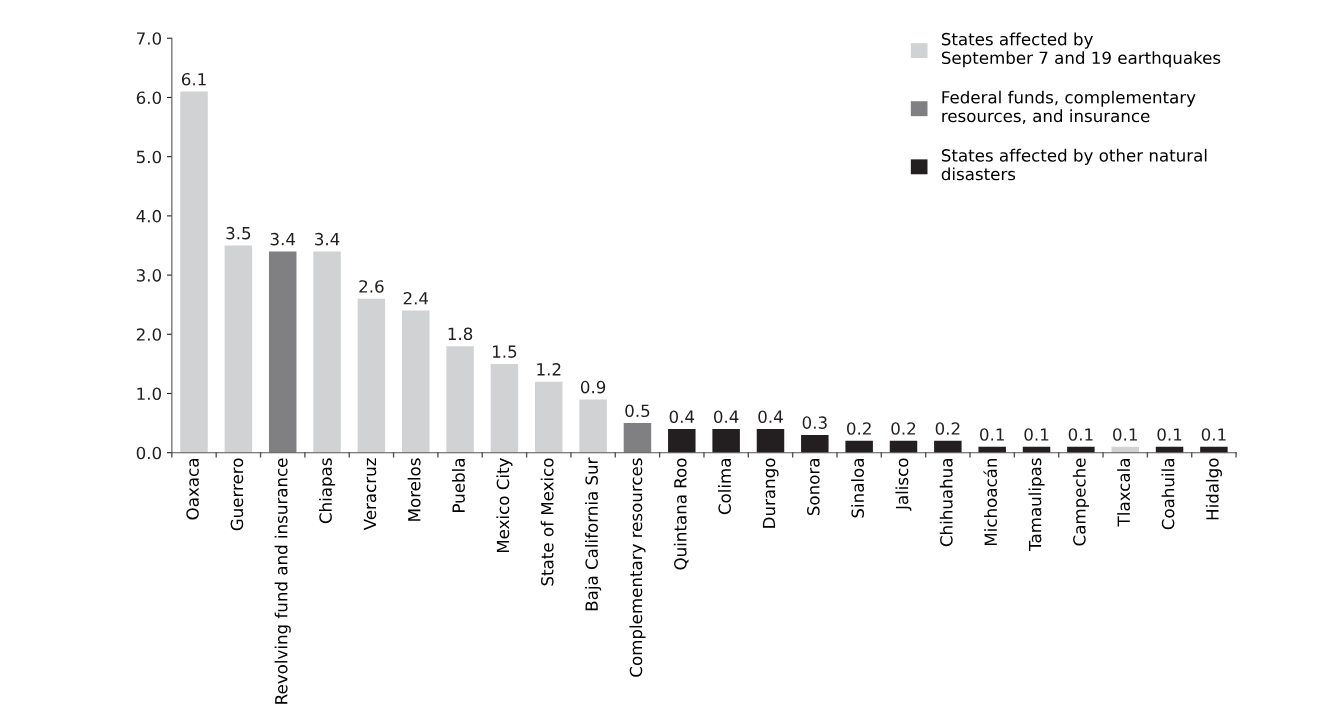  Describe the element at coordinates (814, 422) in the screenshot. I see `data-label: 0.3` at that location.